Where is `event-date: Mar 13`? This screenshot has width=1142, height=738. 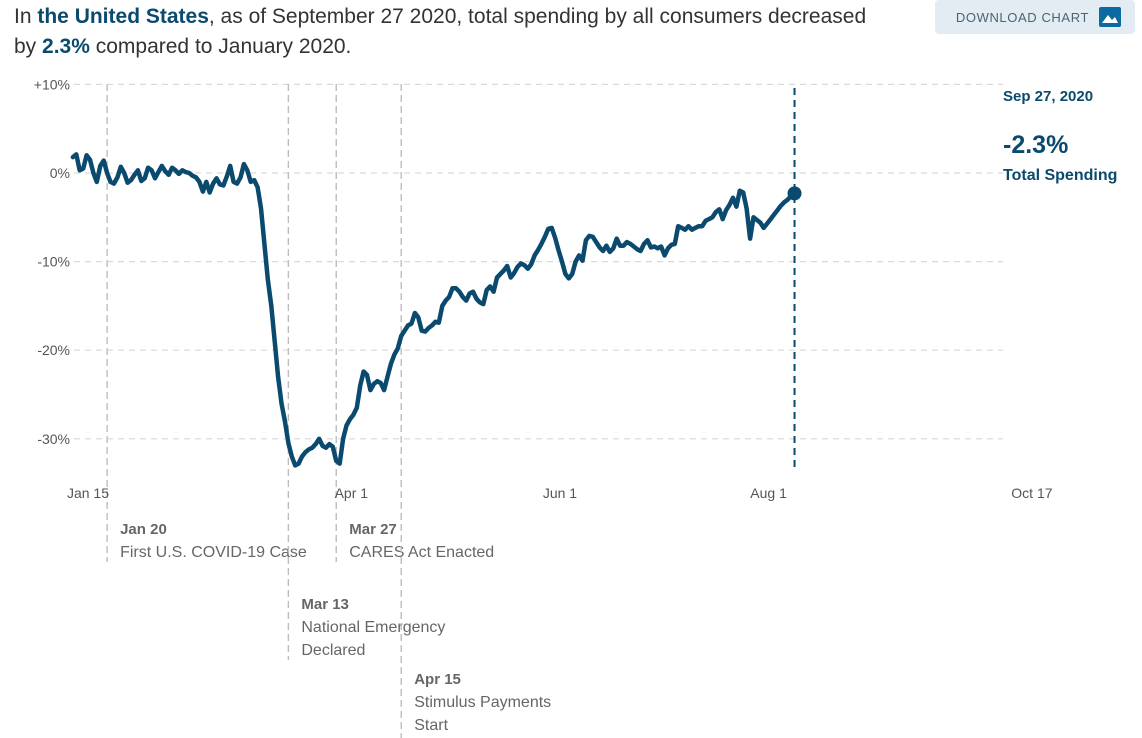 event-date: Mar 13 is located at coordinates (325, 604).